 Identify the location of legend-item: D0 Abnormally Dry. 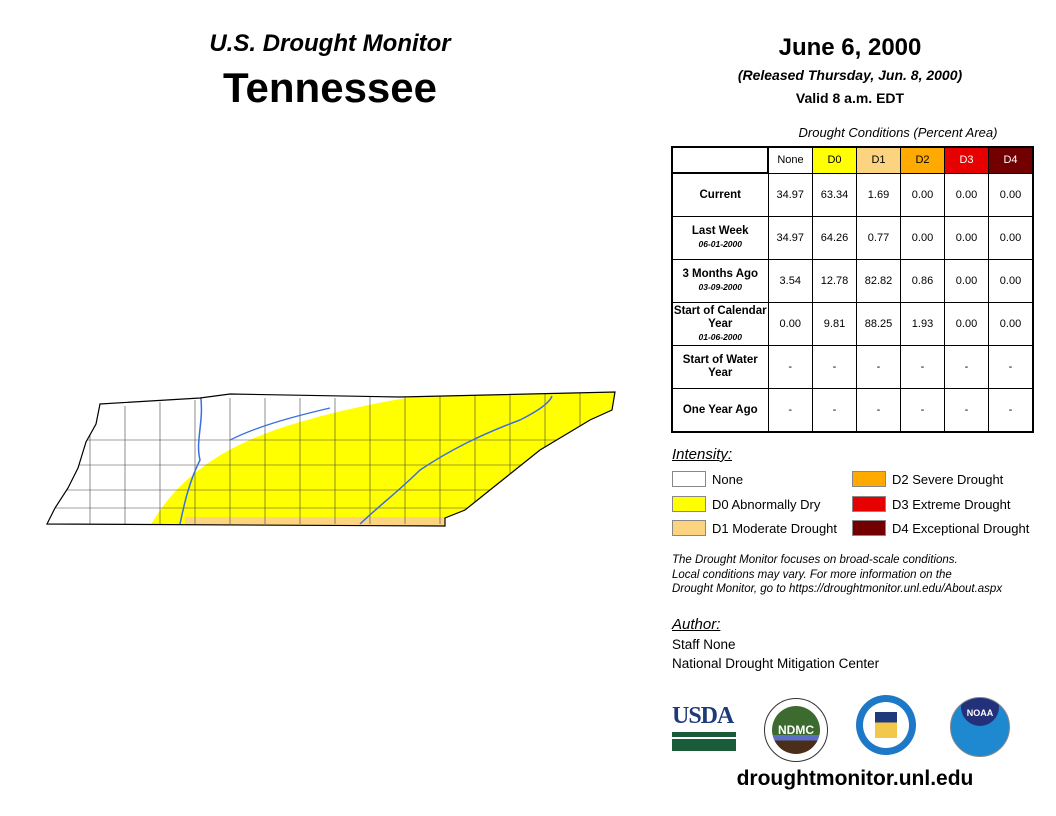
(746, 504).